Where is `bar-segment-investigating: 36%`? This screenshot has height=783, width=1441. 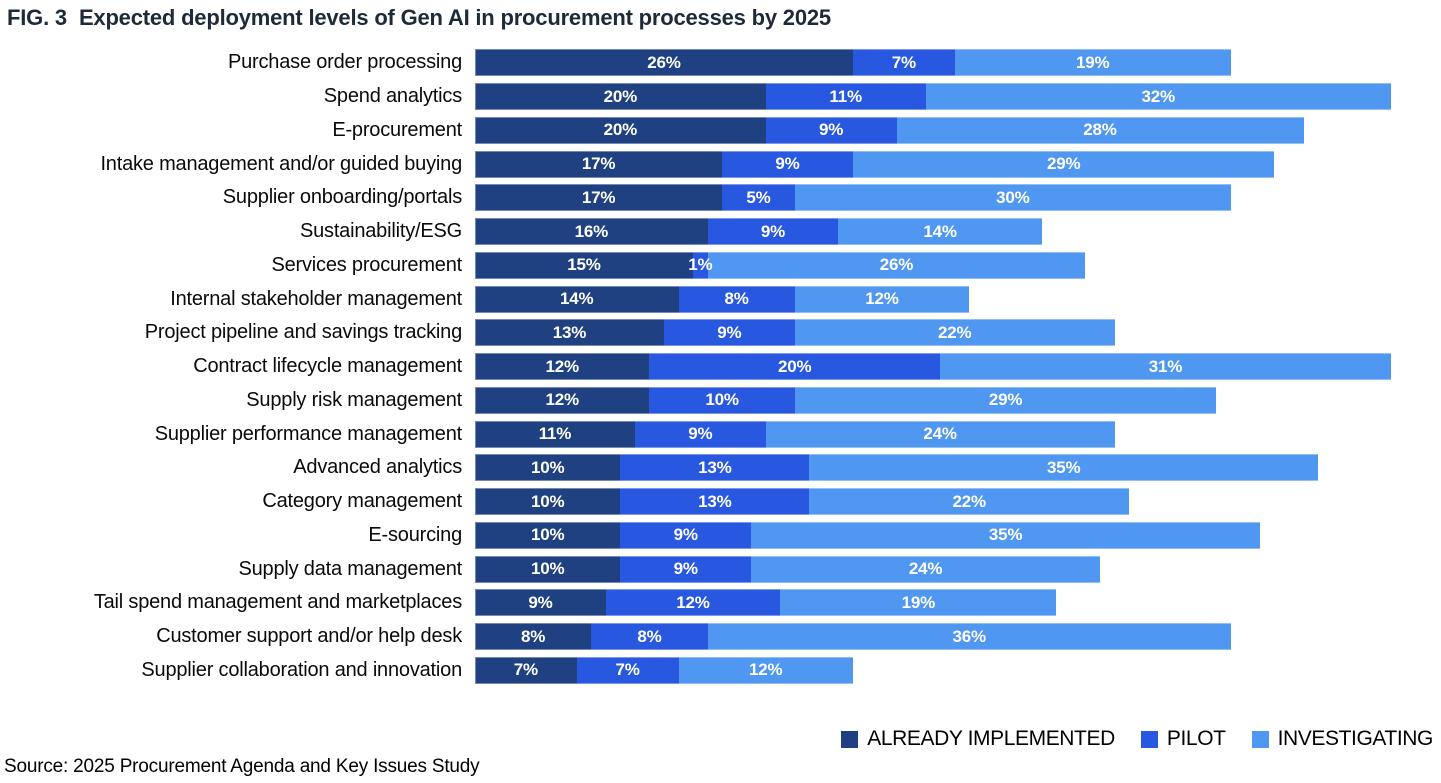
bar-segment-investigating: 36% is located at coordinates (969, 637).